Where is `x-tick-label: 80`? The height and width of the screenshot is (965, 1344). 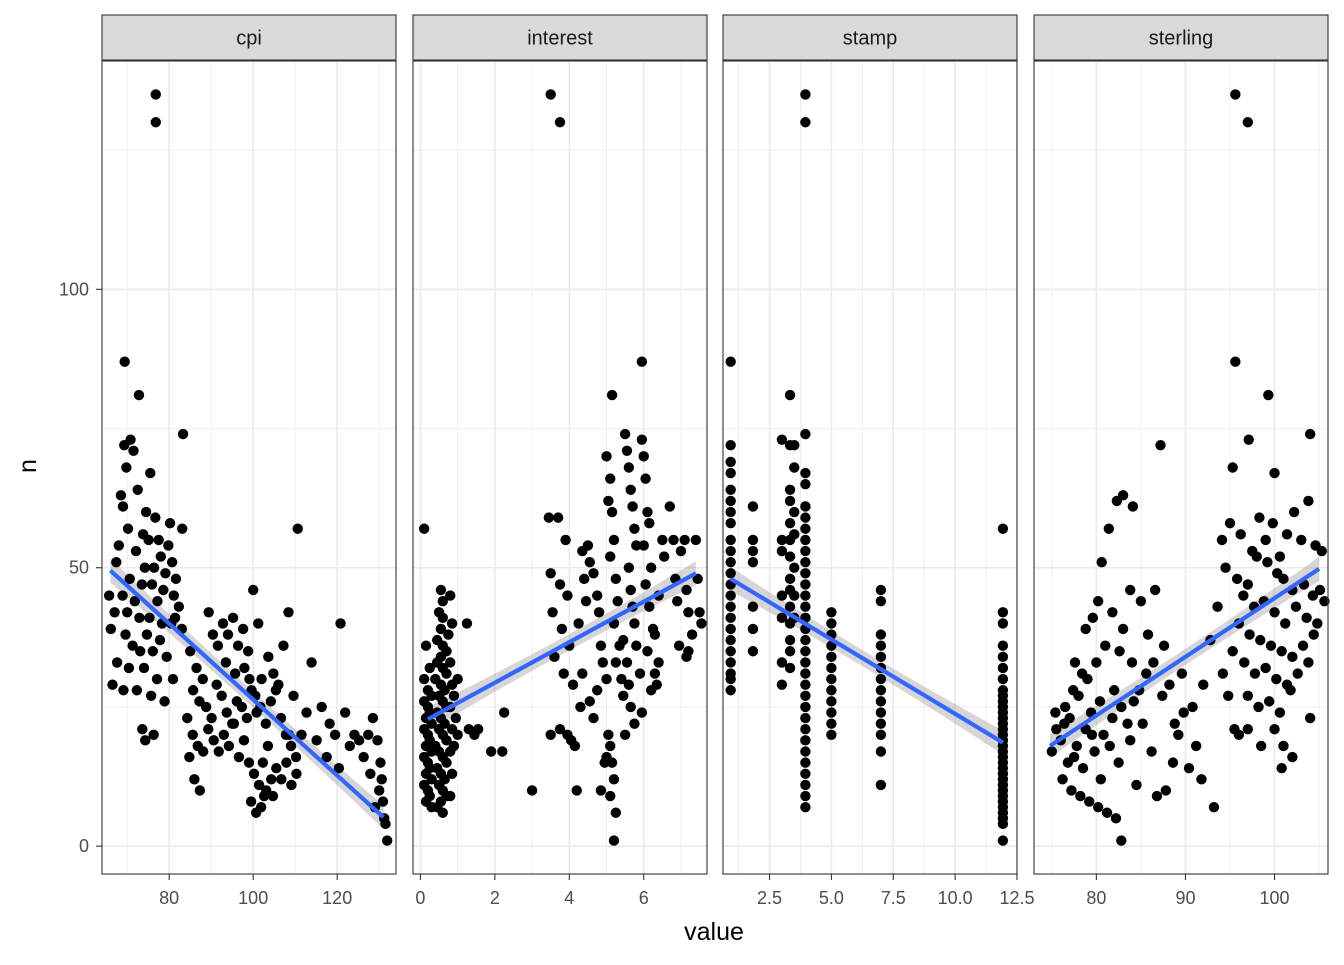
x-tick-label: 80 is located at coordinates (1096, 898).